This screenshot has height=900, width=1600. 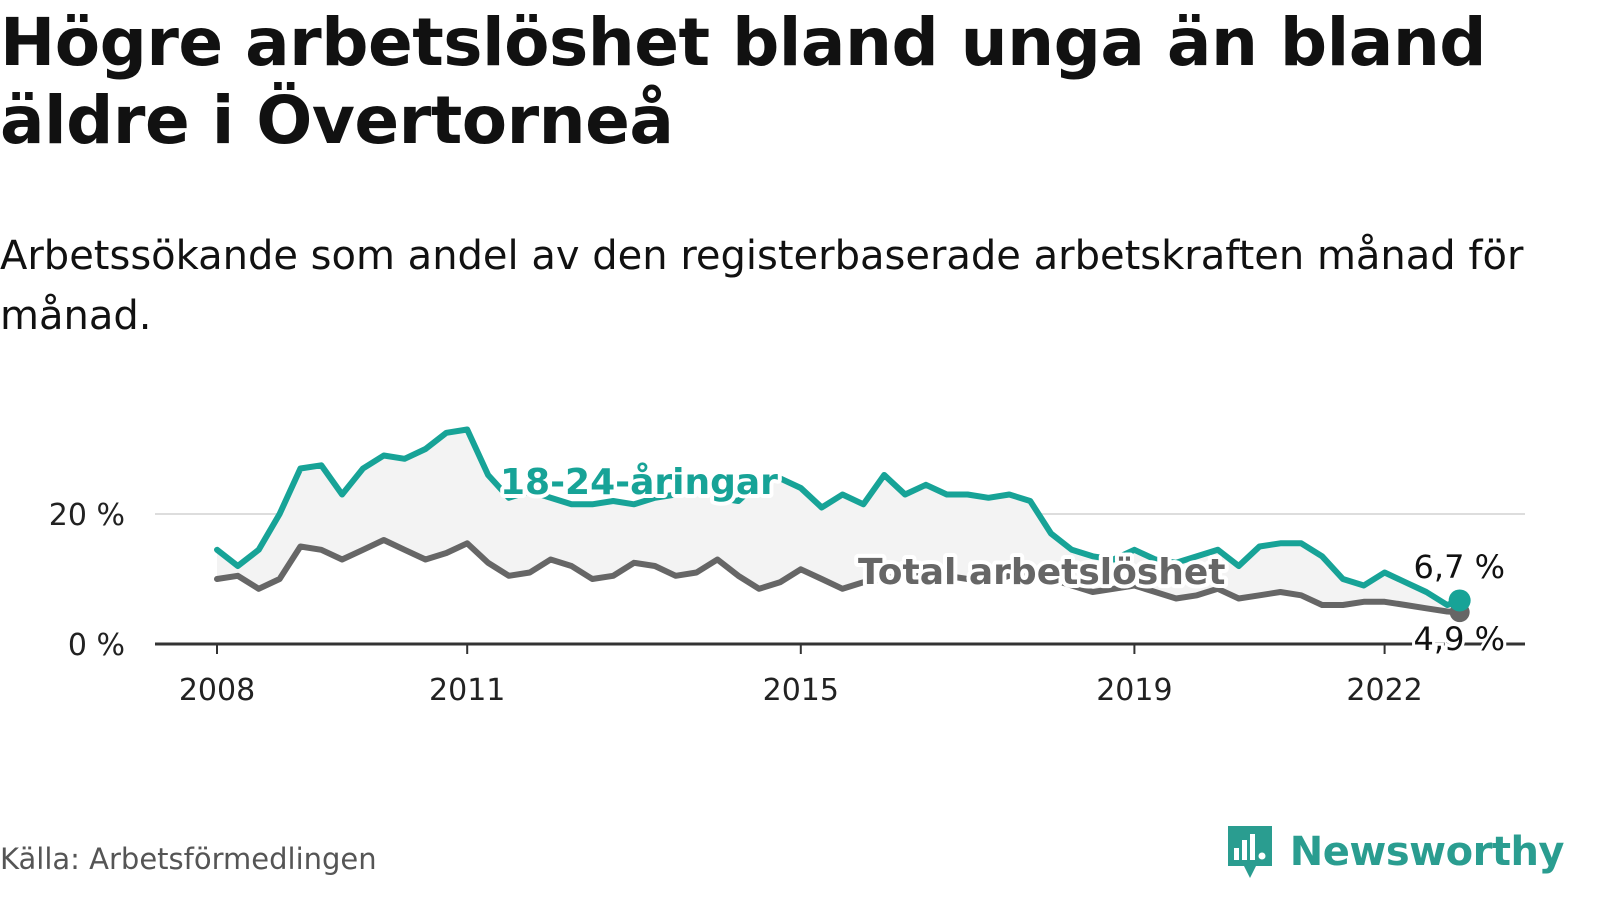 I want to click on source-note: Källa: Arbetsförmedlingen, so click(x=188, y=859).